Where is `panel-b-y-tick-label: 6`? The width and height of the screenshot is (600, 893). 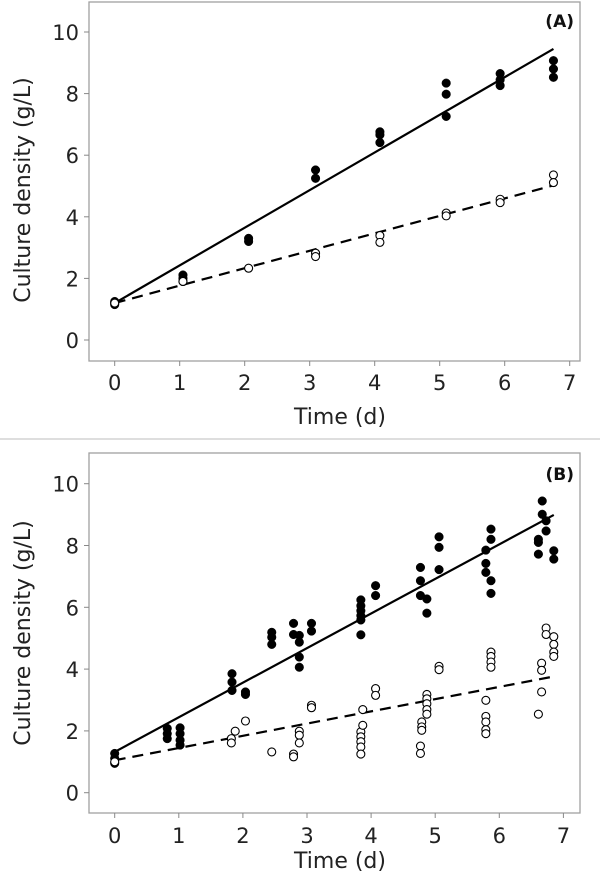
panel-b-y-tick-label: 6 is located at coordinates (72, 608).